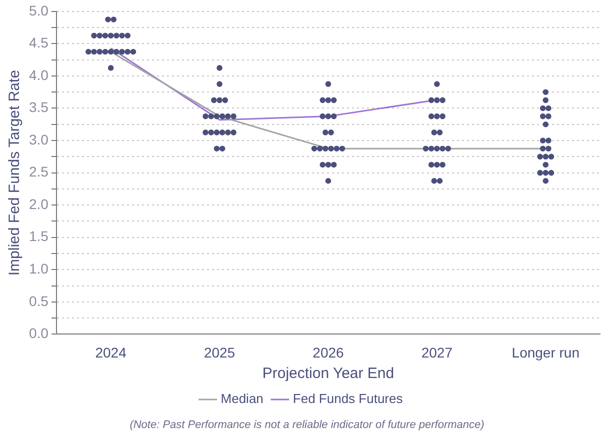  Describe the element at coordinates (38, 10) in the screenshot. I see `y-tick-label: 5.0` at that location.